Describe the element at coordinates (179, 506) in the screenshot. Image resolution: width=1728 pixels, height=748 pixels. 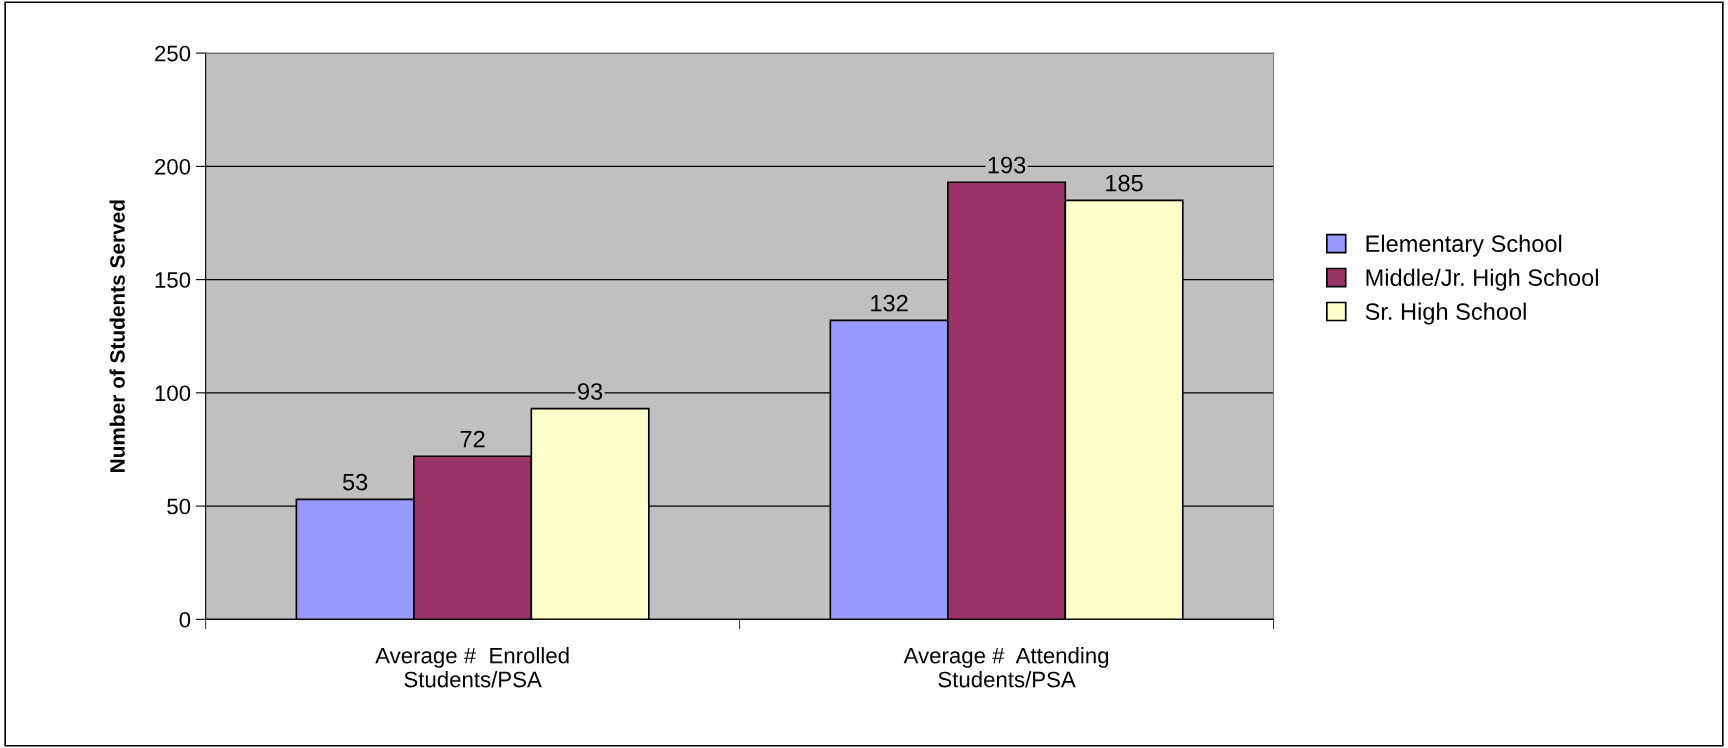
I see `y-tick-label: 50` at that location.